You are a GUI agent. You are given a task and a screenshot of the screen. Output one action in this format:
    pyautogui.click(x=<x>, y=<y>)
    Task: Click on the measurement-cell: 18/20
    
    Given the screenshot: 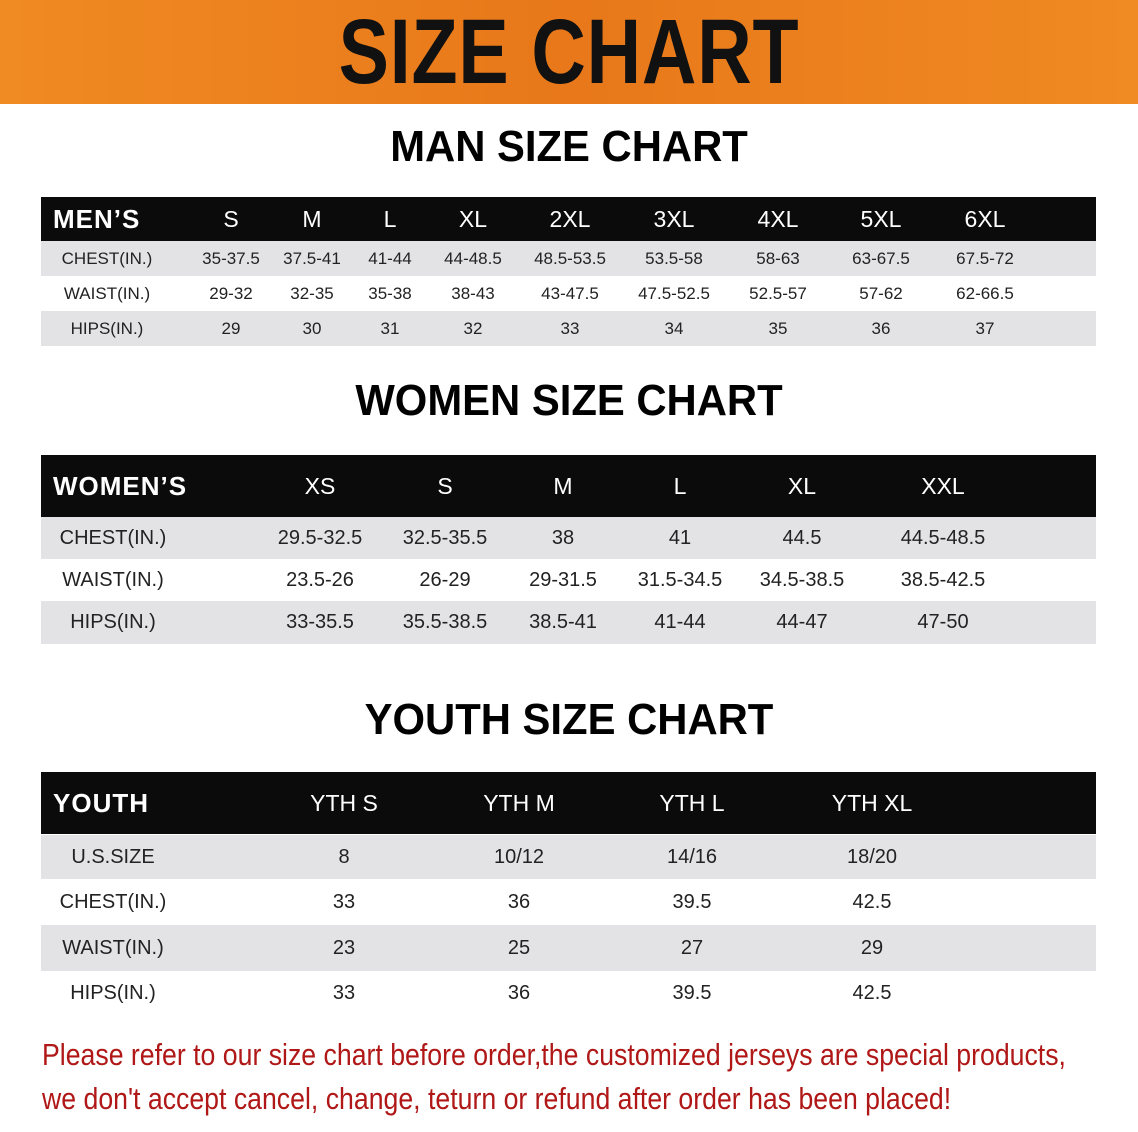 What is the action you would take?
    pyautogui.click(x=872, y=856)
    